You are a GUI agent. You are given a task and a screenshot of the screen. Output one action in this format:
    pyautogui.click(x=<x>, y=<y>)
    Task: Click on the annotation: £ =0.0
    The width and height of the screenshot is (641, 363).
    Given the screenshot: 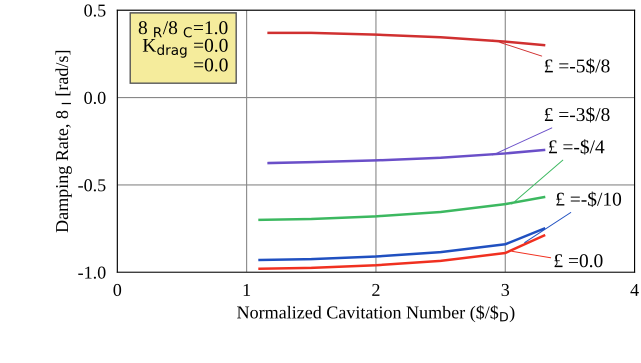 What is the action you would take?
    pyautogui.click(x=578, y=261)
    